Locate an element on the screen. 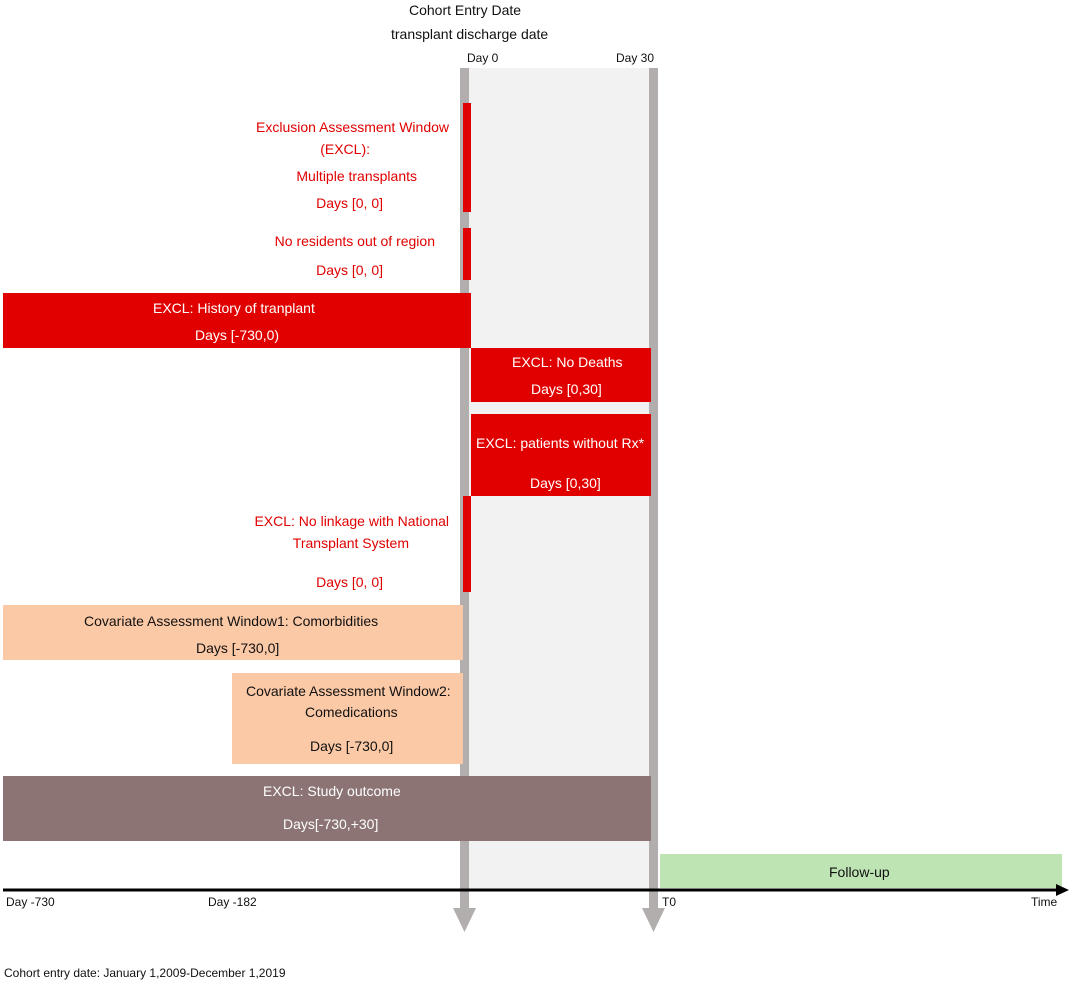 The image size is (1072, 984). excl-residents-days: Days [0, 0] is located at coordinates (349, 270).